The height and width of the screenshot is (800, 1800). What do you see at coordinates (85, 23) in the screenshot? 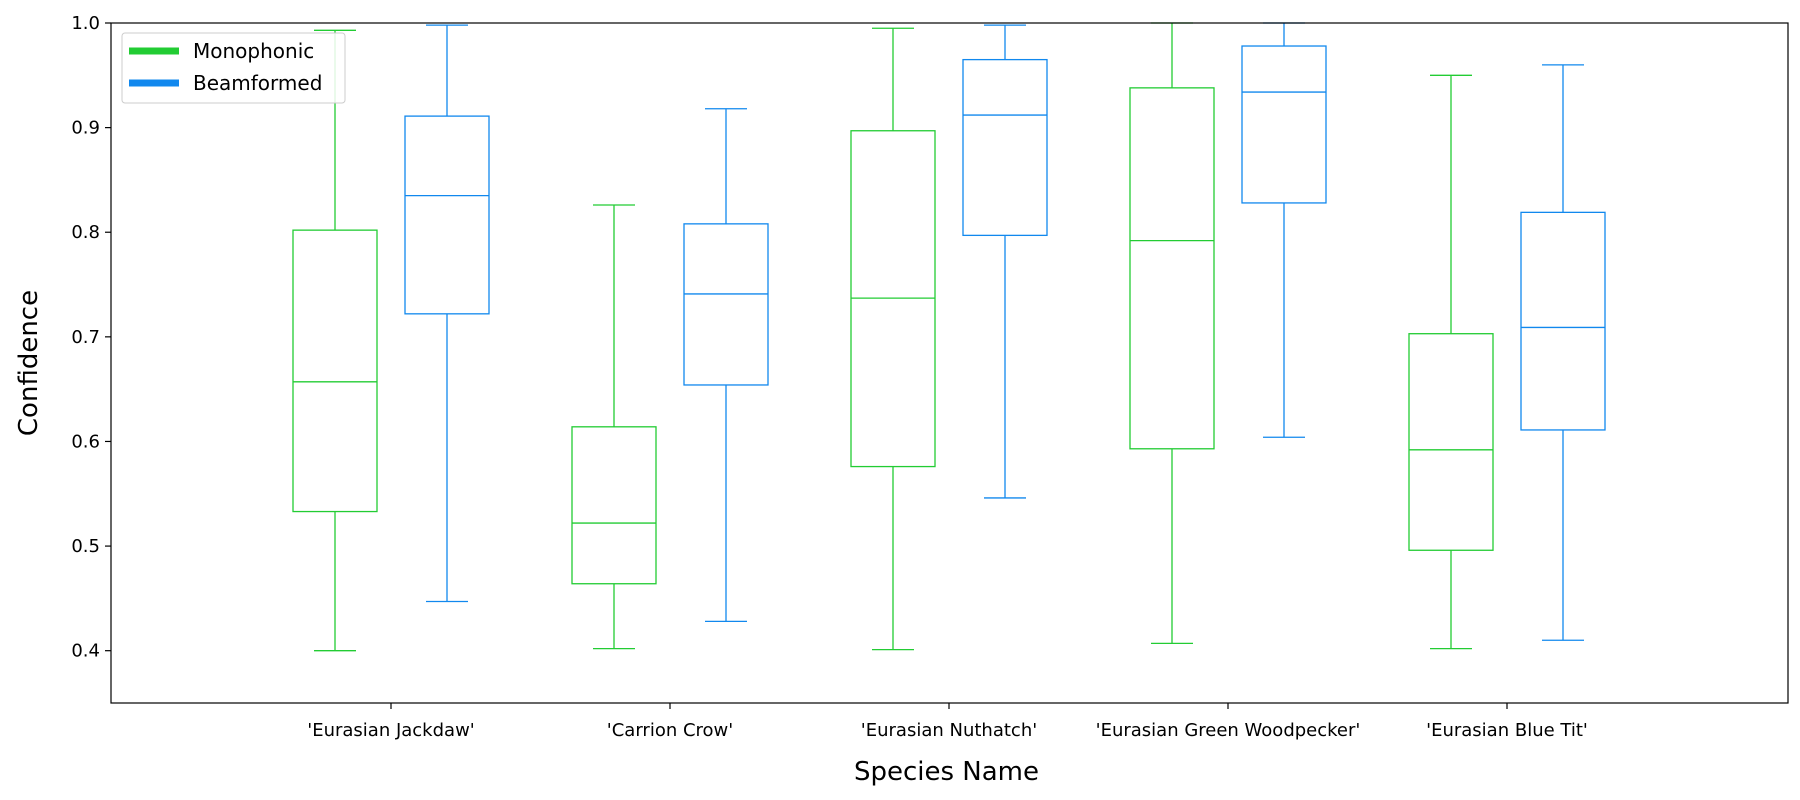
I see `y-tick-label: 1.0` at bounding box center [85, 23].